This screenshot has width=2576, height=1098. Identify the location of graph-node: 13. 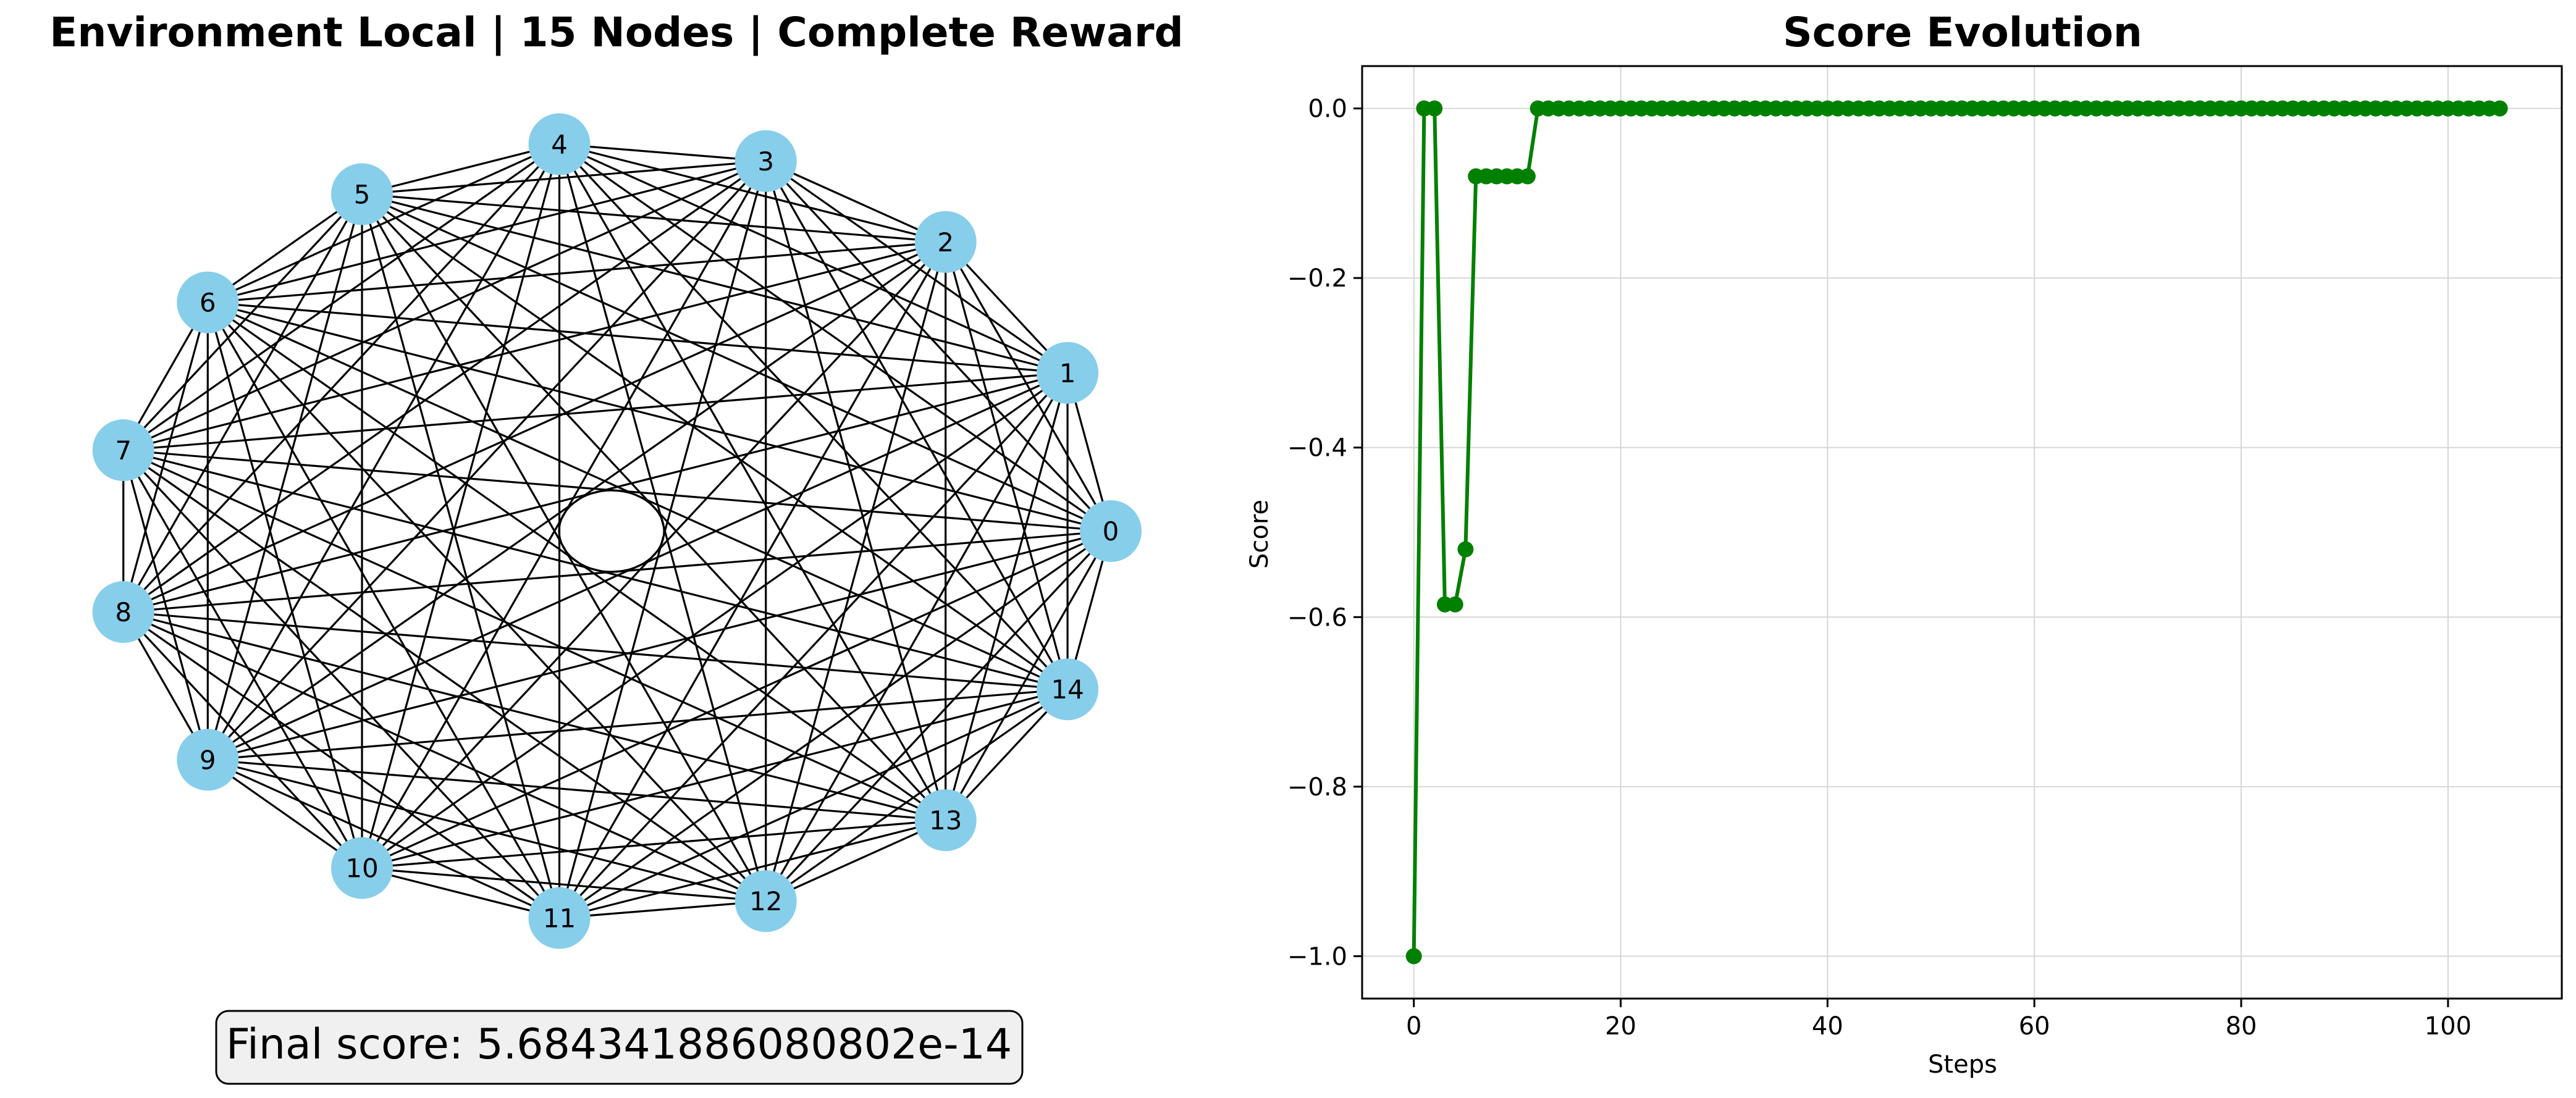
(945, 820).